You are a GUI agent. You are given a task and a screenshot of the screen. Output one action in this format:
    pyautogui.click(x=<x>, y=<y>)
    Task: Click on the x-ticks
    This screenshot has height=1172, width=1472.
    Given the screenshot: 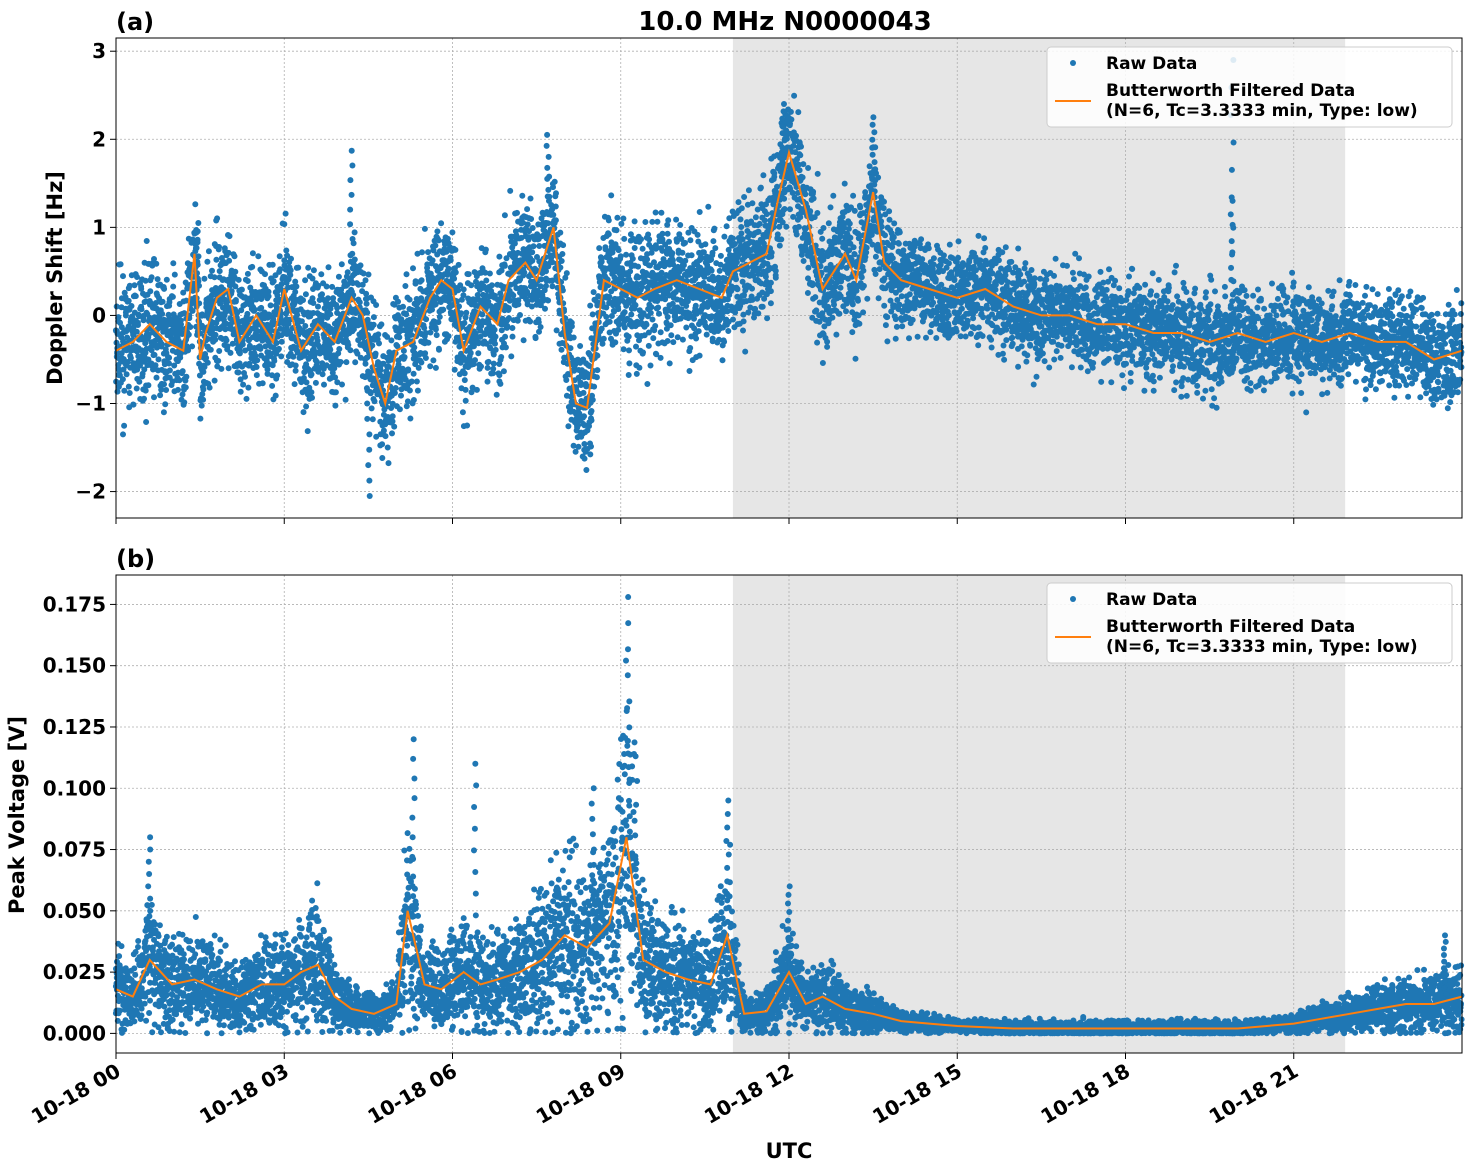 What is the action you would take?
    pyautogui.click(x=705, y=521)
    